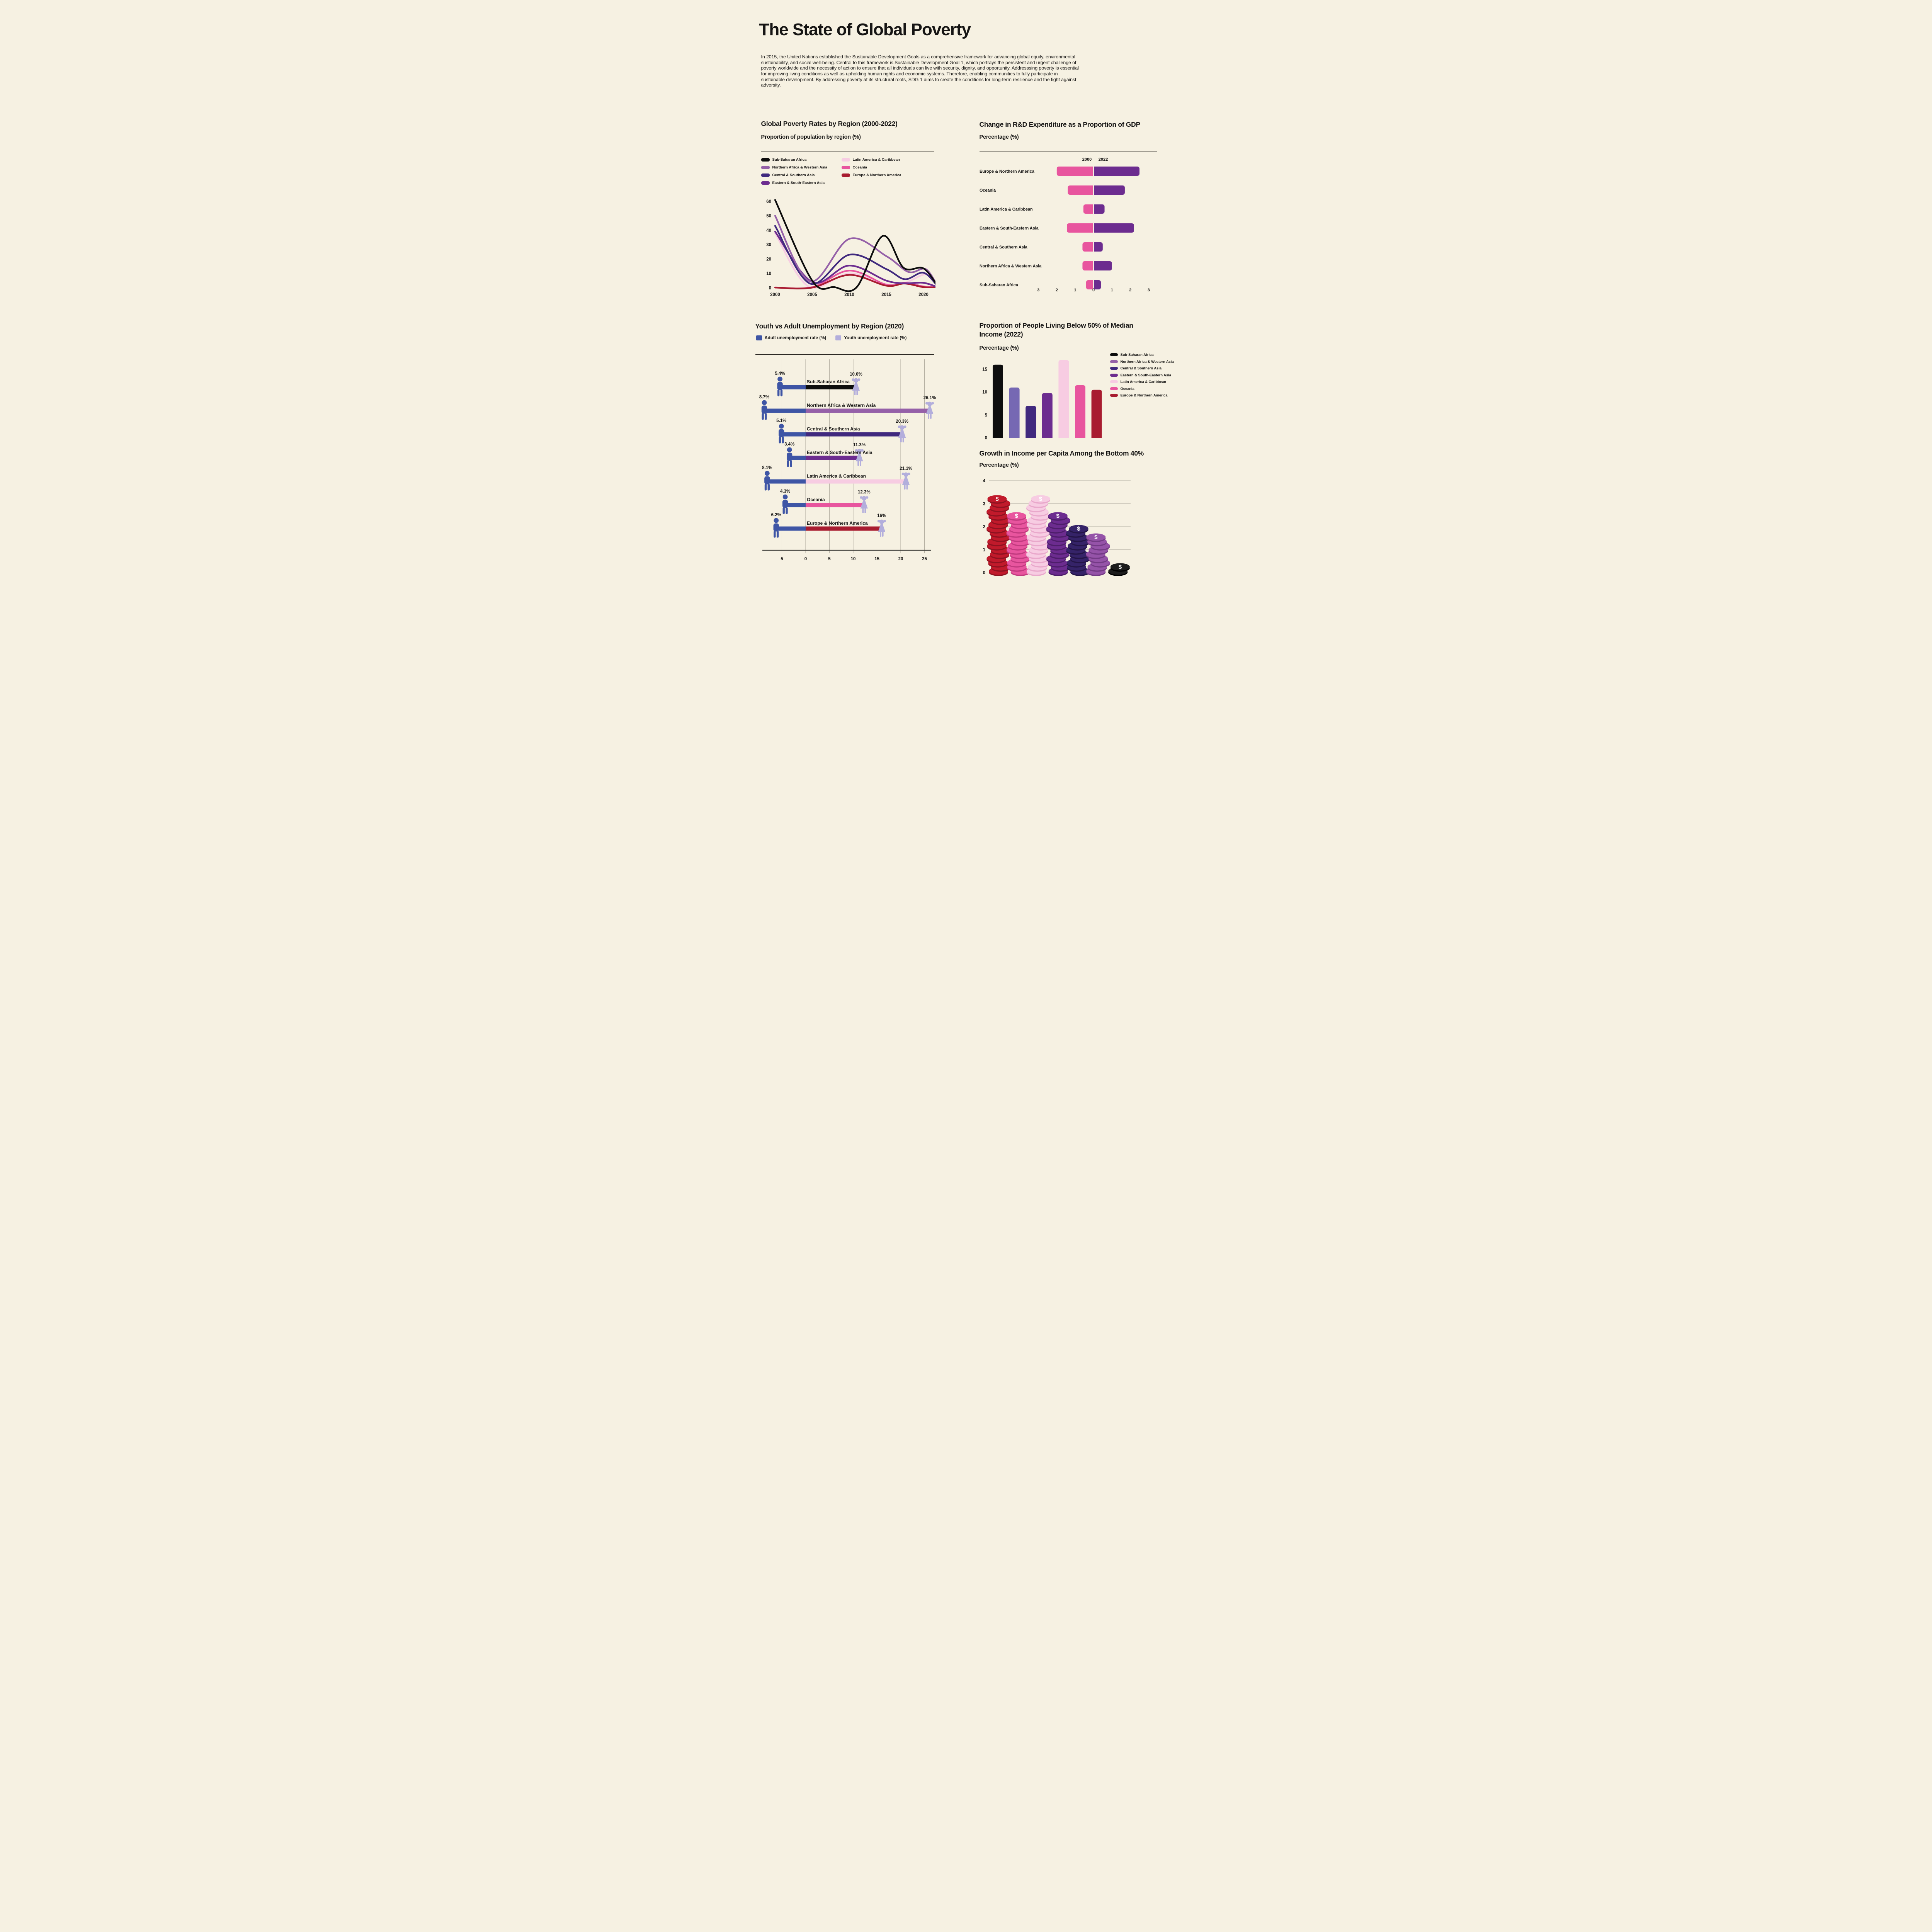 Image resolution: width=1932 pixels, height=1932 pixels. What do you see at coordinates (859, 168) in the screenshot?
I see `legend-label: Oceania` at bounding box center [859, 168].